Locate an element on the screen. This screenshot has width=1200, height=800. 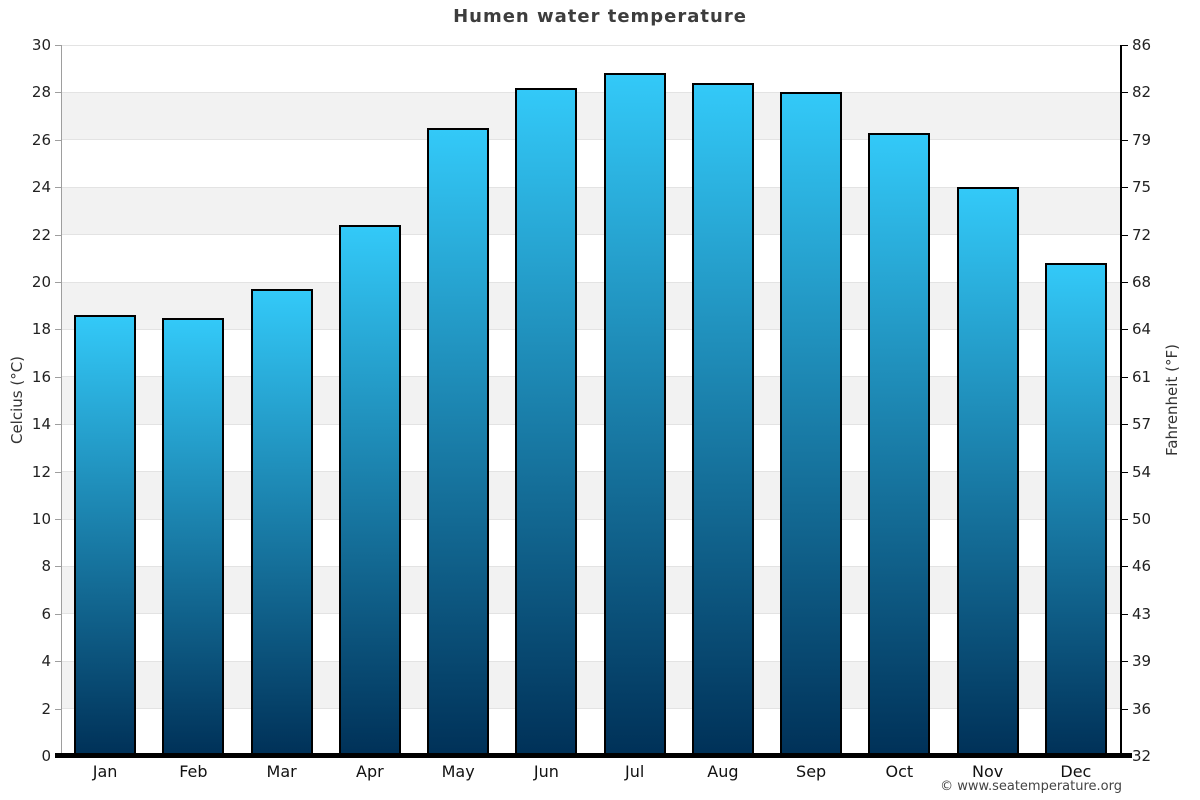
bar-sep is located at coordinates (811, 423).